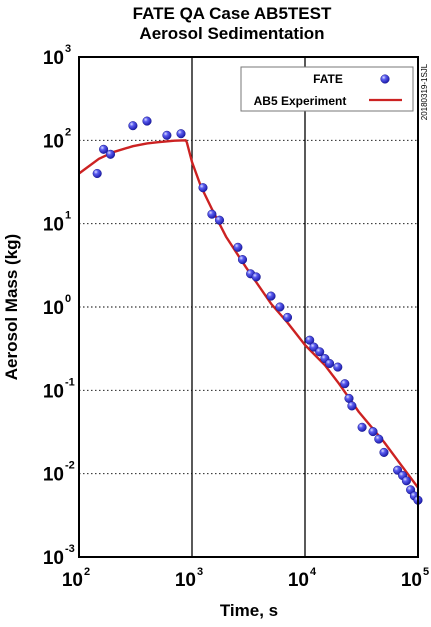 The width and height of the screenshot is (431, 627). I want to click on y-tick-exponent: -3, so click(70, 549).